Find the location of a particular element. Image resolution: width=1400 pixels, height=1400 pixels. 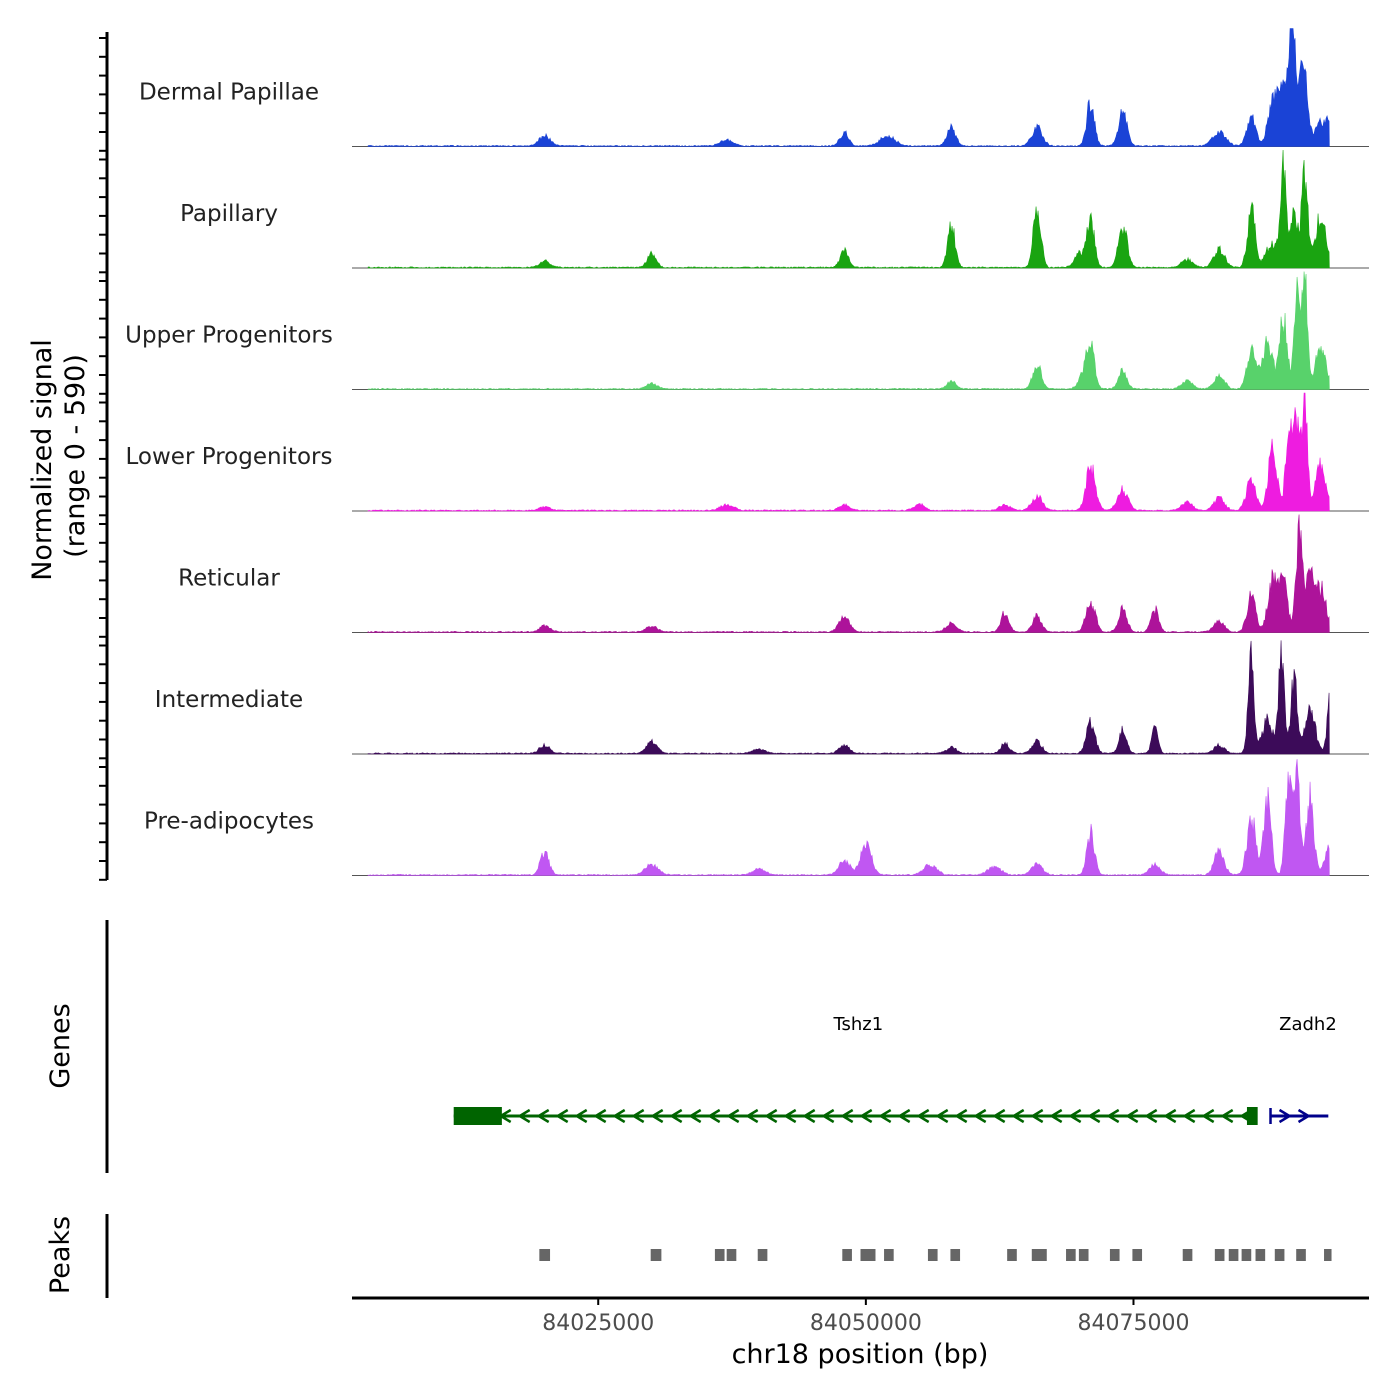

track-label: Reticular is located at coordinates (229, 579).